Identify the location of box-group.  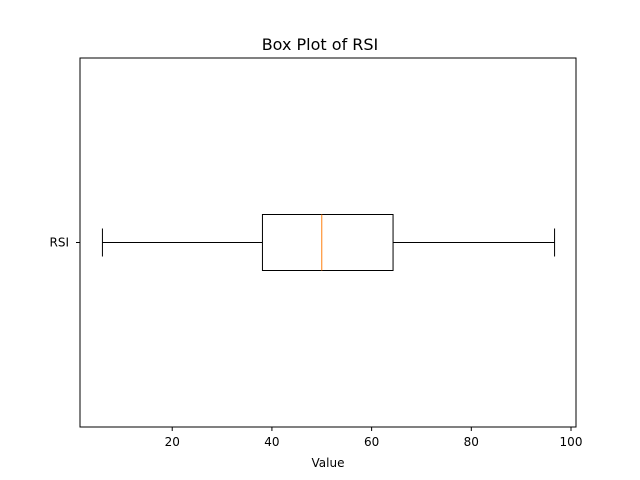
(328, 242).